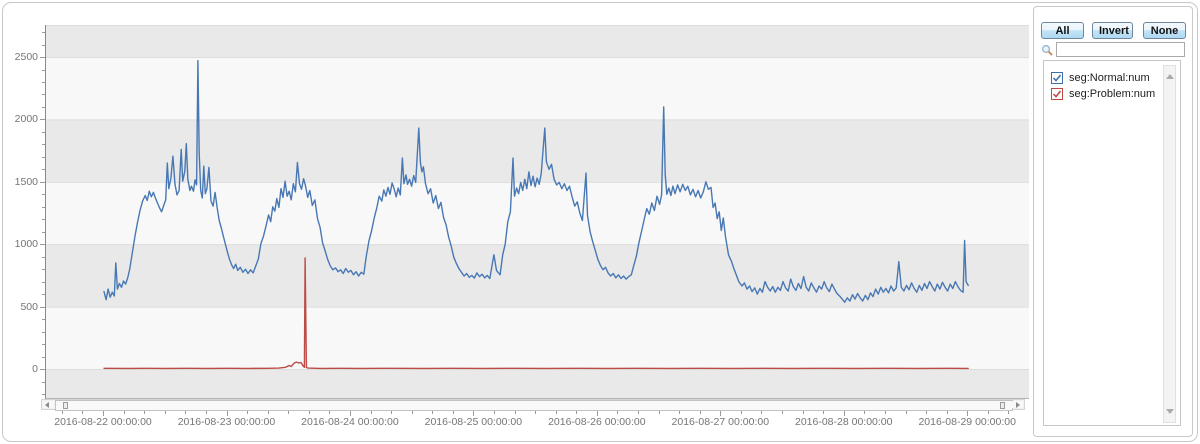 This screenshot has height=444, width=1200. I want to click on x-axis-tick-label: 2016-08-22 00:00:00, so click(103, 422).